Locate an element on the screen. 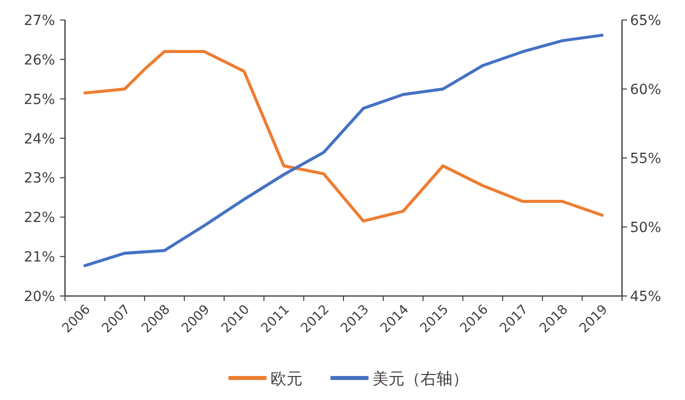 The width and height of the screenshot is (685, 400). y2-tick-label: 50% is located at coordinates (646, 228).